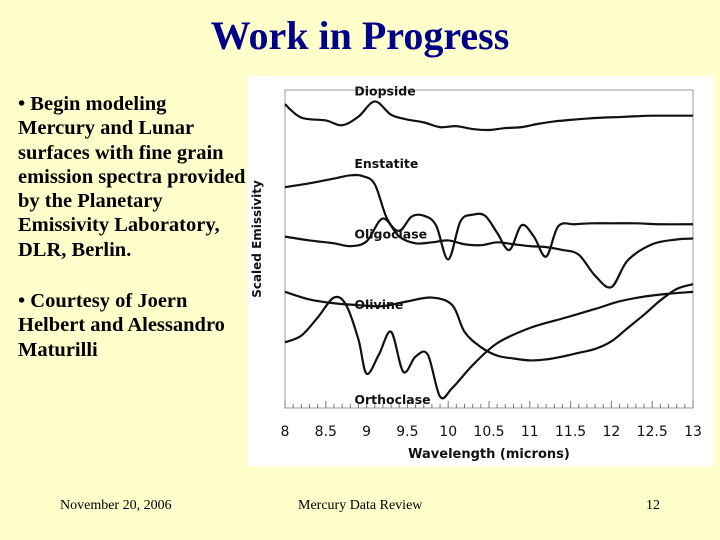 This screenshot has height=540, width=720. Describe the element at coordinates (653, 505) in the screenshot. I see `page-number: 12` at that location.